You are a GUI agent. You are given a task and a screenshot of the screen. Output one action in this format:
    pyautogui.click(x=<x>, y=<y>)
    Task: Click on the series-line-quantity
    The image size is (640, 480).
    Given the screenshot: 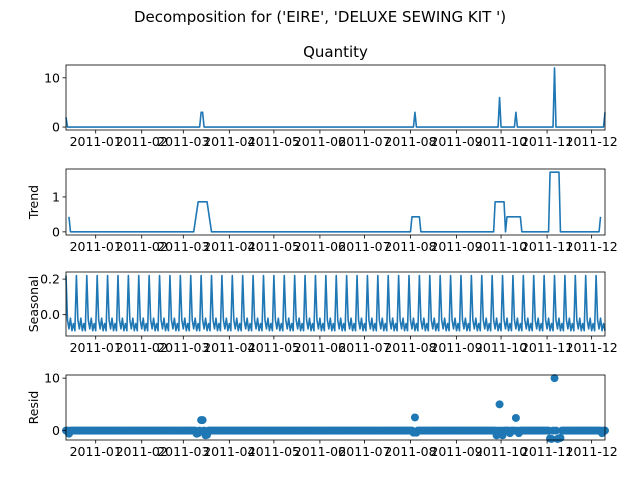 What is the action you would take?
    pyautogui.click(x=335, y=97)
    